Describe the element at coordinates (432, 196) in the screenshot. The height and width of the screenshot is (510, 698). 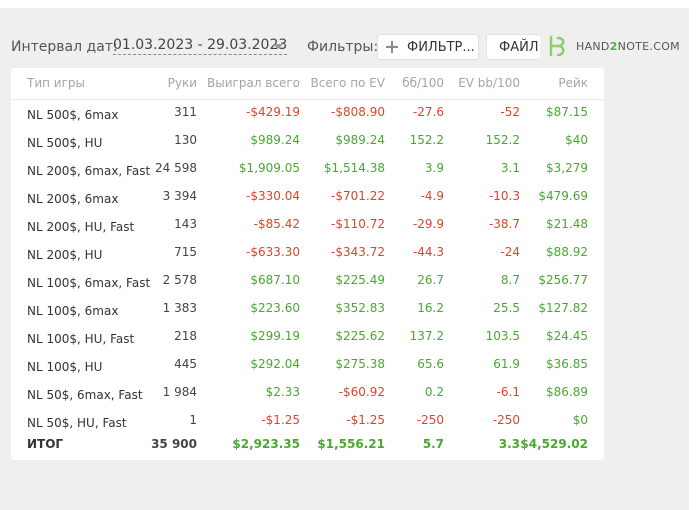
I see `cell-bb100: -4.9` at that location.